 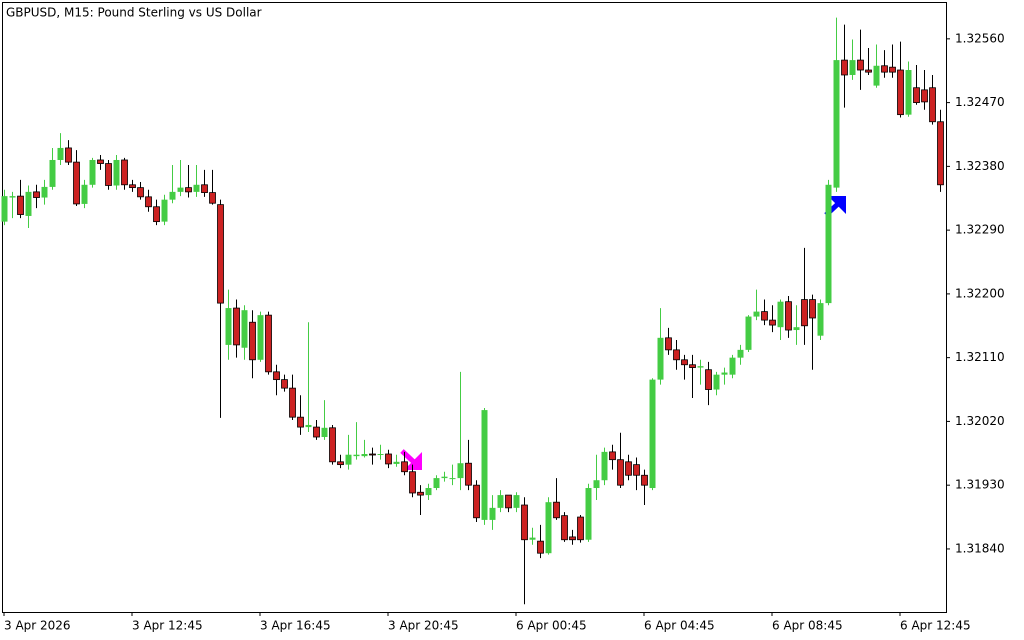 What do you see at coordinates (980, 38) in the screenshot?
I see `y-tick-label: 1.32560` at bounding box center [980, 38].